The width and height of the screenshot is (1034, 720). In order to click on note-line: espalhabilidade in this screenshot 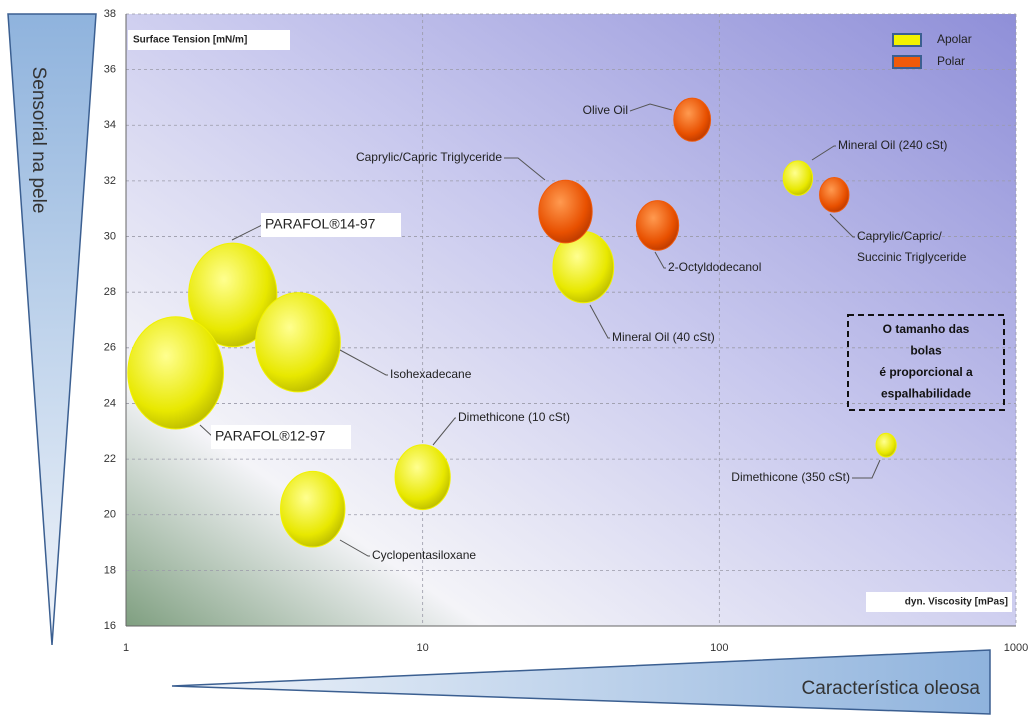, I will do `click(926, 394)`.